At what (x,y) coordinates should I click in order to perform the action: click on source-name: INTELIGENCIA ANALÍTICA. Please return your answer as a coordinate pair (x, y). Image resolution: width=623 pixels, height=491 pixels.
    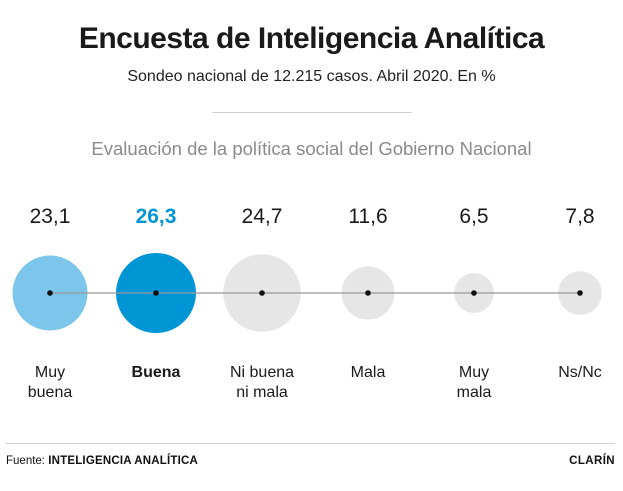
    Looking at the image, I should click on (123, 461).